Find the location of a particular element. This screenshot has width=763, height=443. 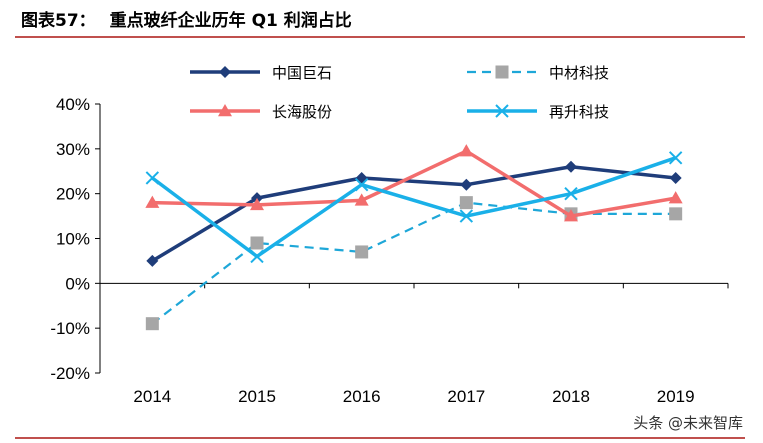

chart-title: 图表57： 重点玻纤企业历年 Q1 利润占比 is located at coordinates (193, 18).